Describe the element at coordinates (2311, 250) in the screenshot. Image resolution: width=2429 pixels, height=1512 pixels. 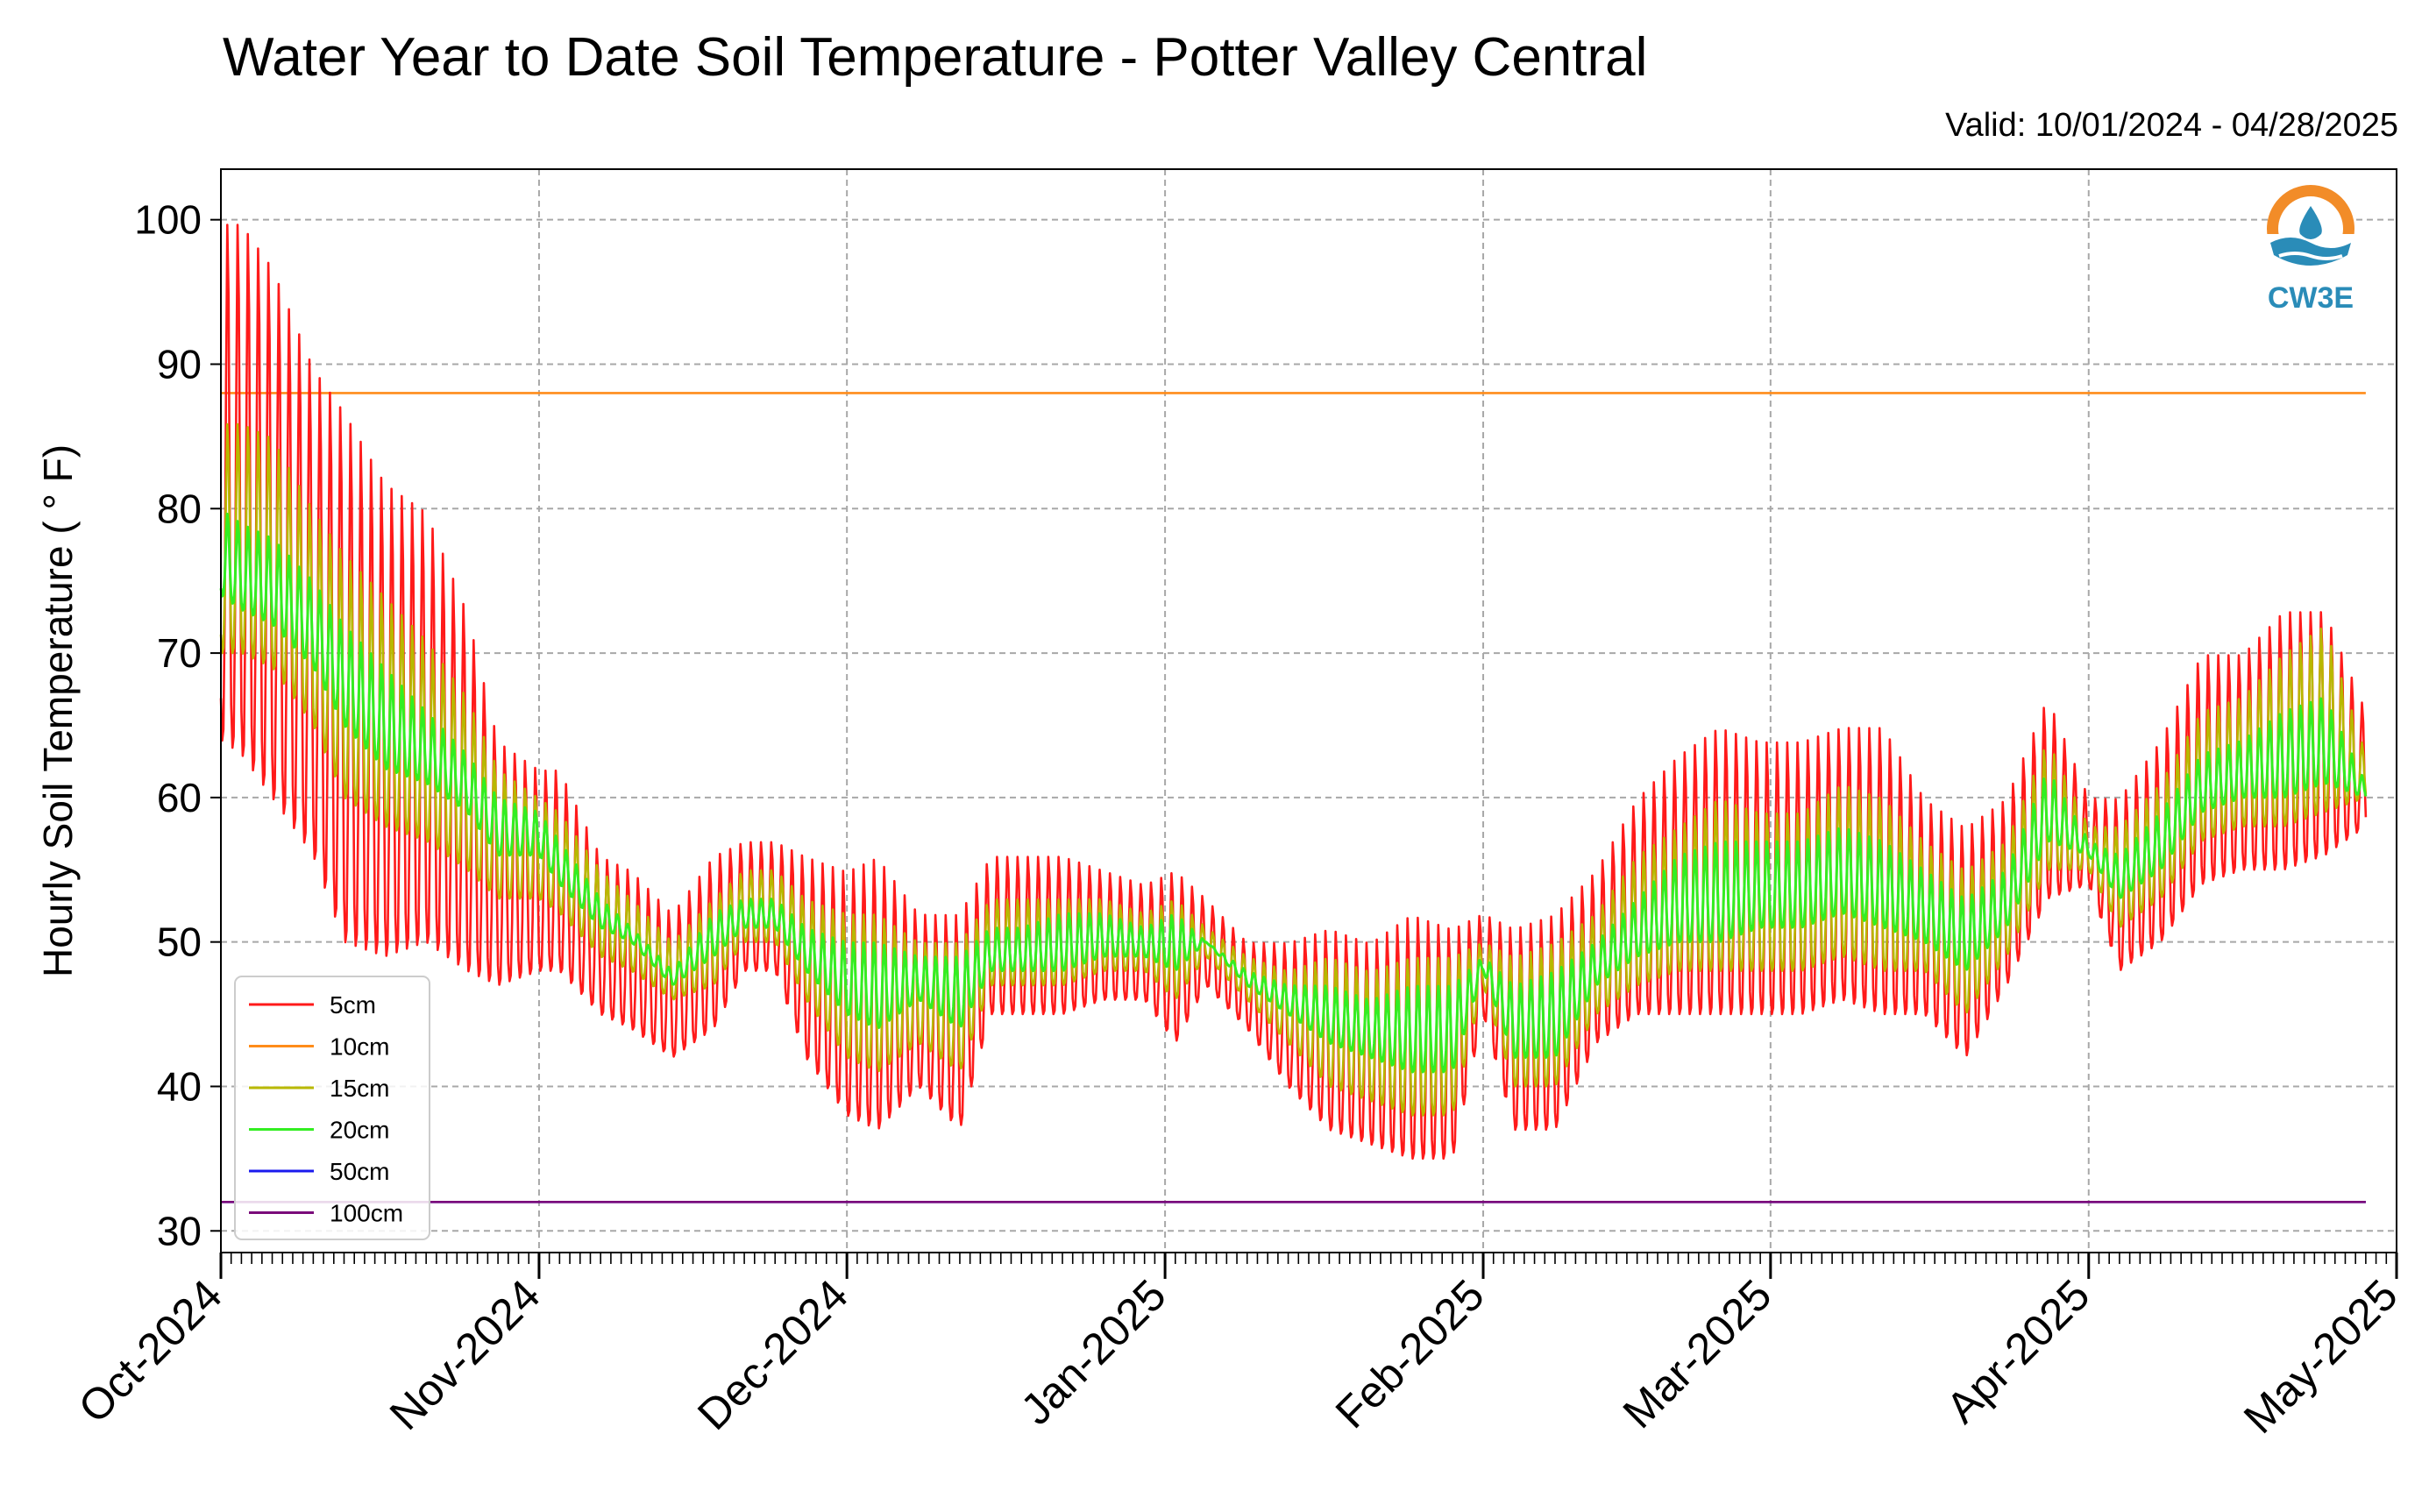
I see `cw3e-logo: CW3E` at that location.